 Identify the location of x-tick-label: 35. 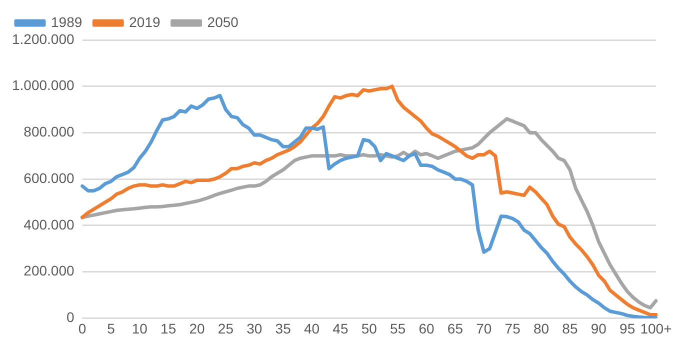
(283, 328).